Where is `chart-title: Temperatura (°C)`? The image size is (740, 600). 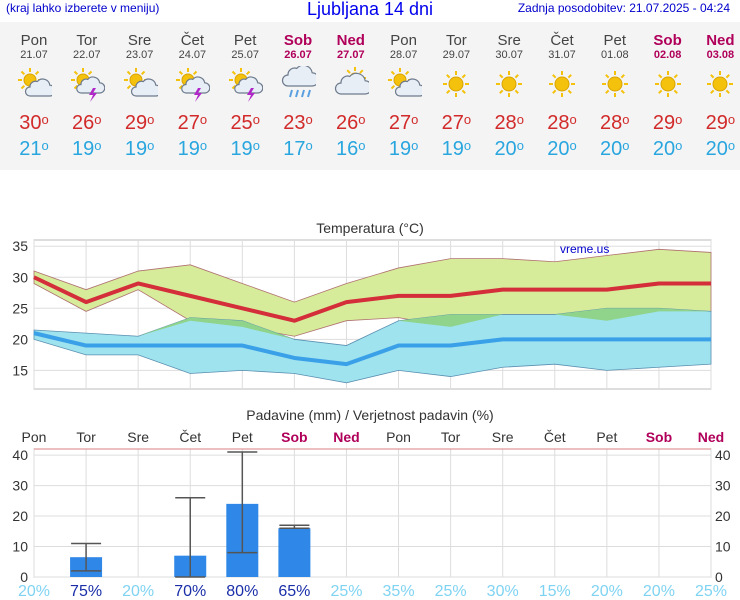
chart-title: Temperatura (°C) is located at coordinates (370, 228).